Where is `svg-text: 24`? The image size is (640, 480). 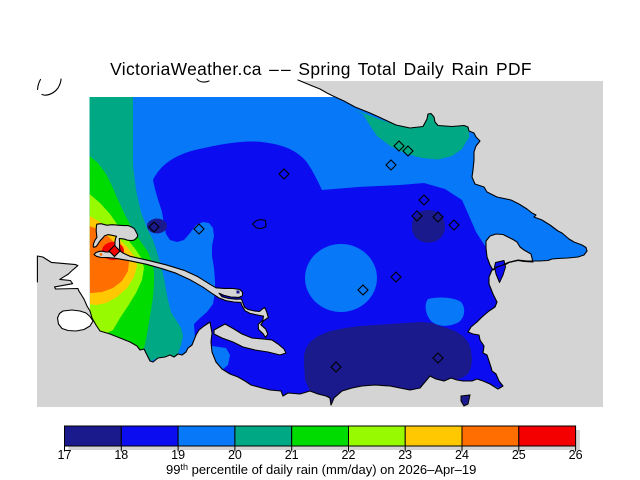 svg-text: 24 is located at coordinates (462, 455).